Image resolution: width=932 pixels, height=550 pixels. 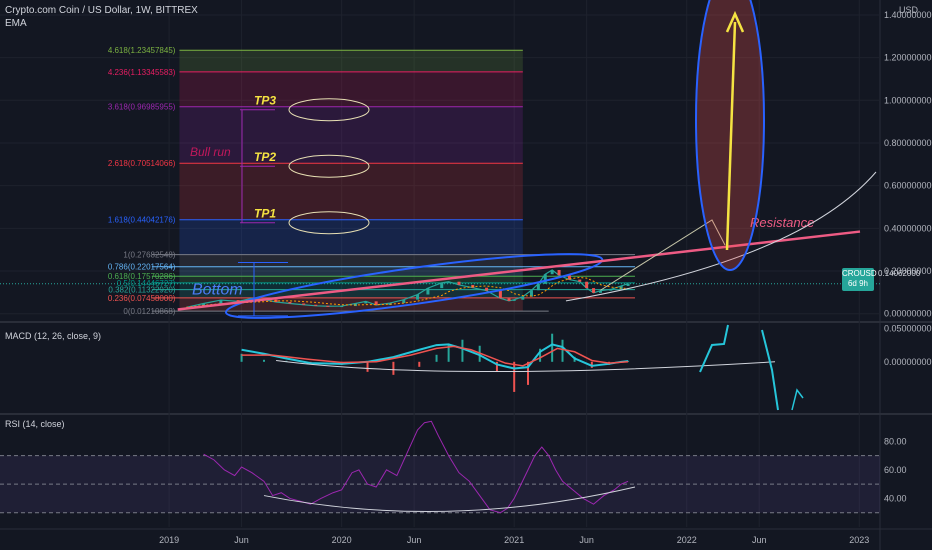 What do you see at coordinates (687, 540) in the screenshot?
I see `x-tick-label: 2022` at bounding box center [687, 540].